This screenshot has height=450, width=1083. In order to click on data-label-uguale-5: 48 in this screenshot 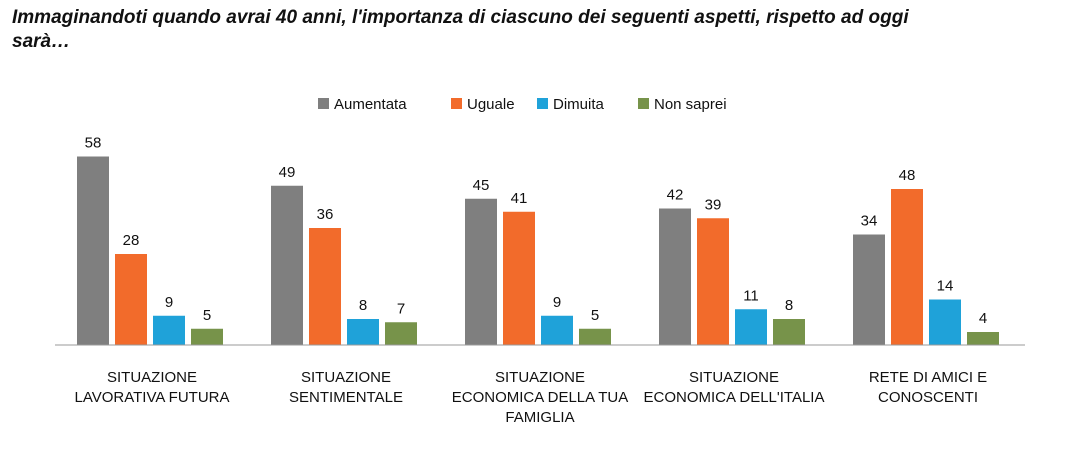, I will do `click(907, 175)`.